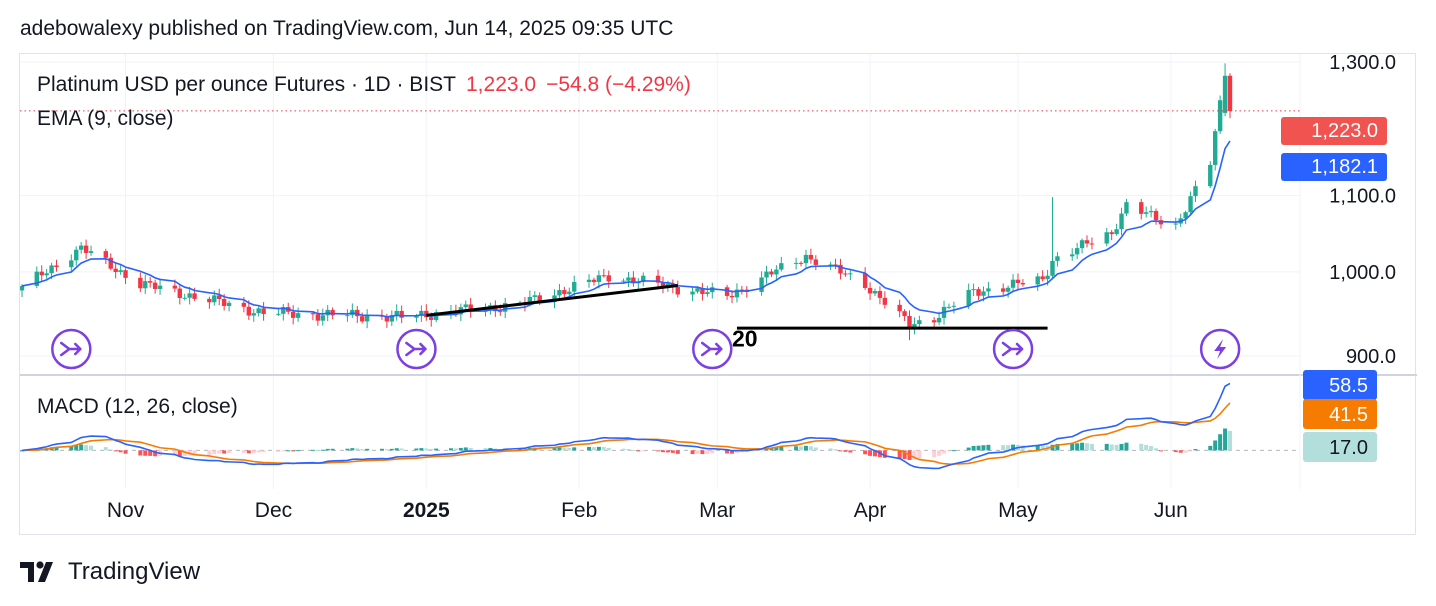  Describe the element at coordinates (1348, 386) in the screenshot. I see `macd-value-tag-text: 58.5` at that location.